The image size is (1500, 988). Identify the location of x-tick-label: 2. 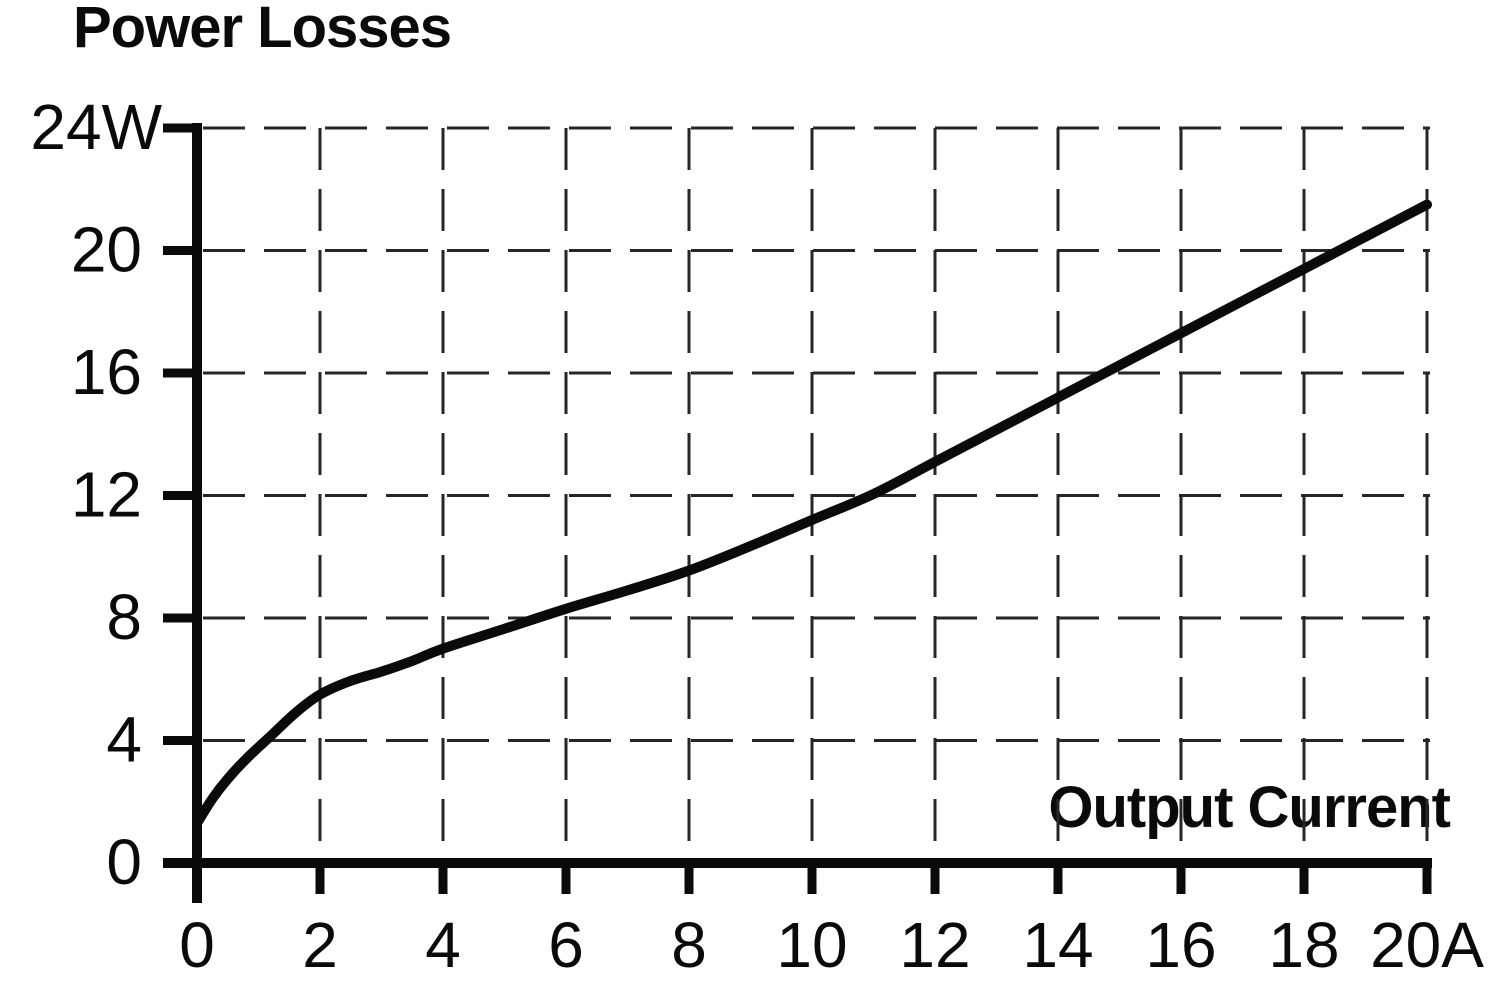
(320, 945).